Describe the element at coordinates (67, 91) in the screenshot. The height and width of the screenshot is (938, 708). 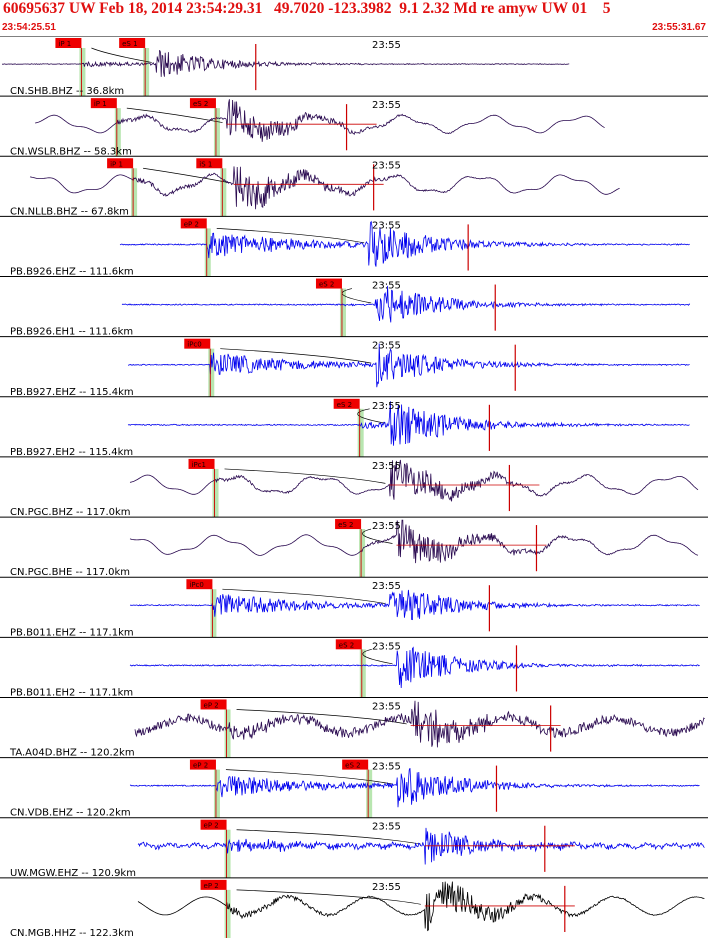
I see `station-label: CN.SHB.BHZ -- 36.8km` at that location.